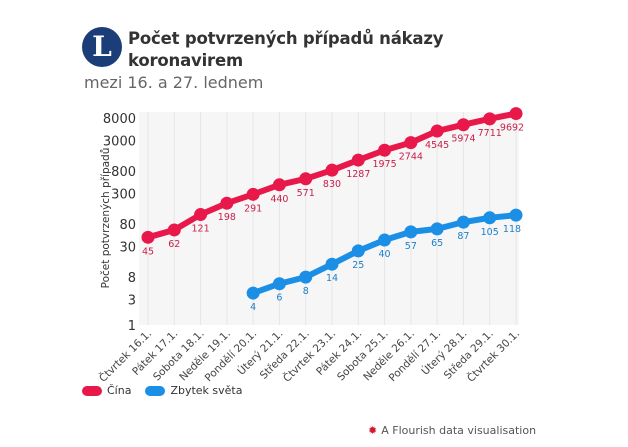  I want to click on data-label: 57, so click(411, 246).